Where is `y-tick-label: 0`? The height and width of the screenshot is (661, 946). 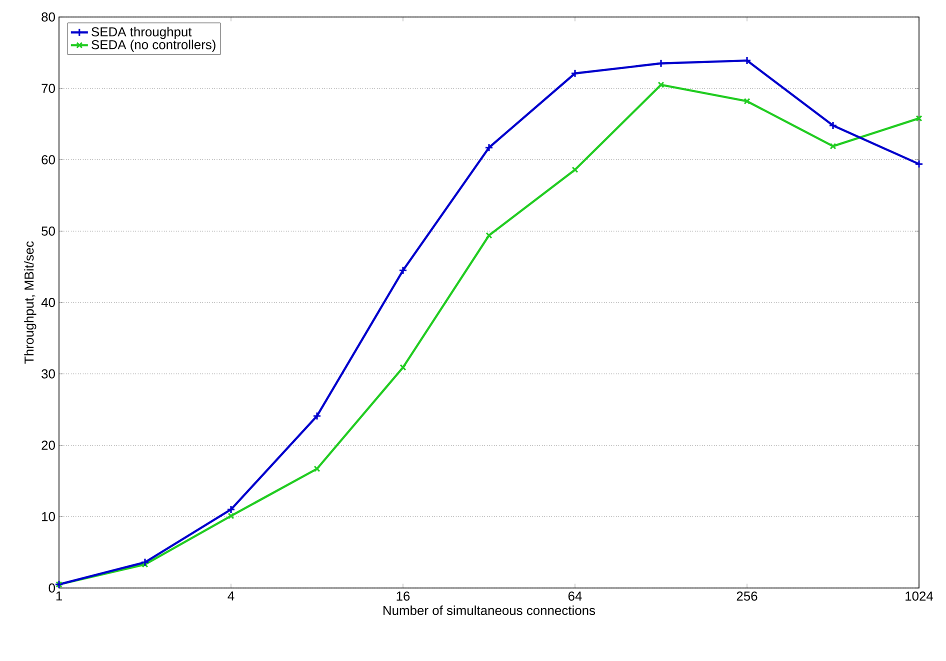 y-tick-label: 0 is located at coordinates (51, 588).